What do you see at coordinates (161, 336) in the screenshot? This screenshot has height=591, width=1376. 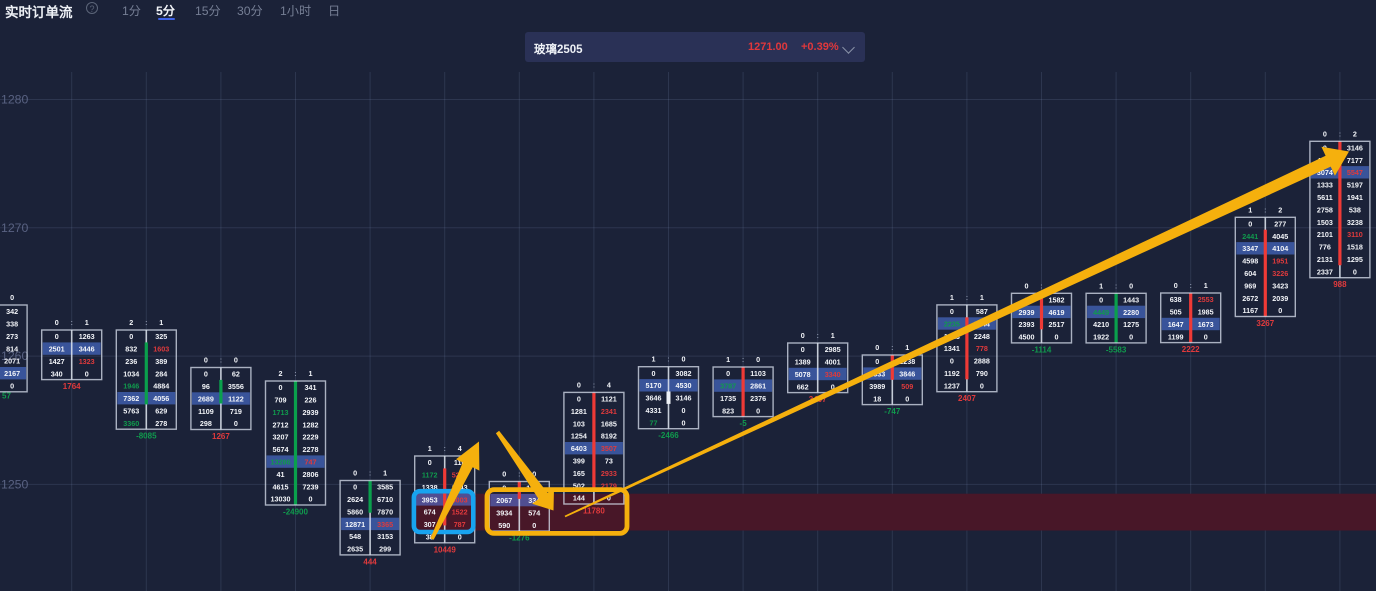 I see `svg-text: 325` at bounding box center [161, 336].